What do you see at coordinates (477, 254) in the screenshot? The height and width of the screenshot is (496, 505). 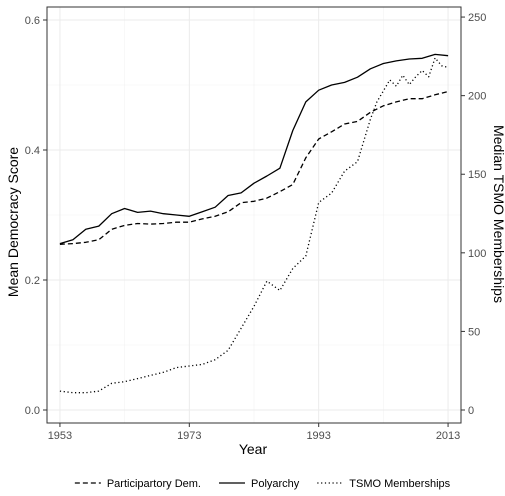 I see `y-right-tick-label: 100` at bounding box center [477, 254].